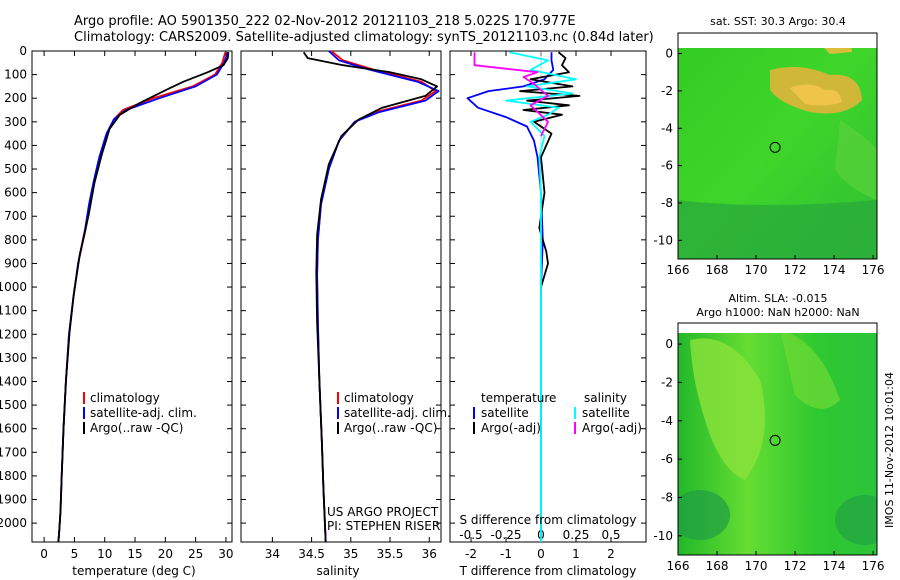  What do you see at coordinates (13, 287) in the screenshot?
I see `depth-tick-label: 1000` at bounding box center [13, 287].